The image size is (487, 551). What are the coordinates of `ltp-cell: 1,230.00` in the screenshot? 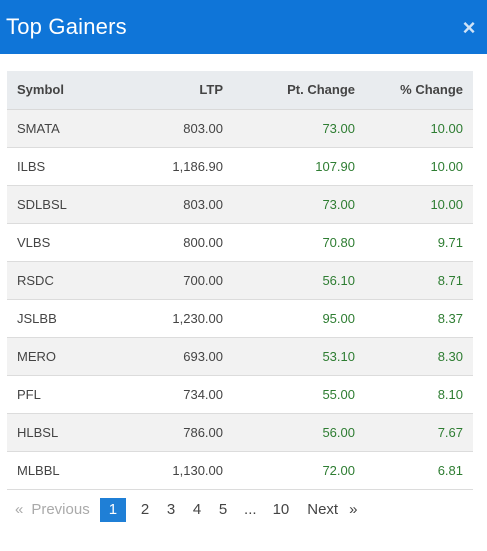 It's located at (197, 318).